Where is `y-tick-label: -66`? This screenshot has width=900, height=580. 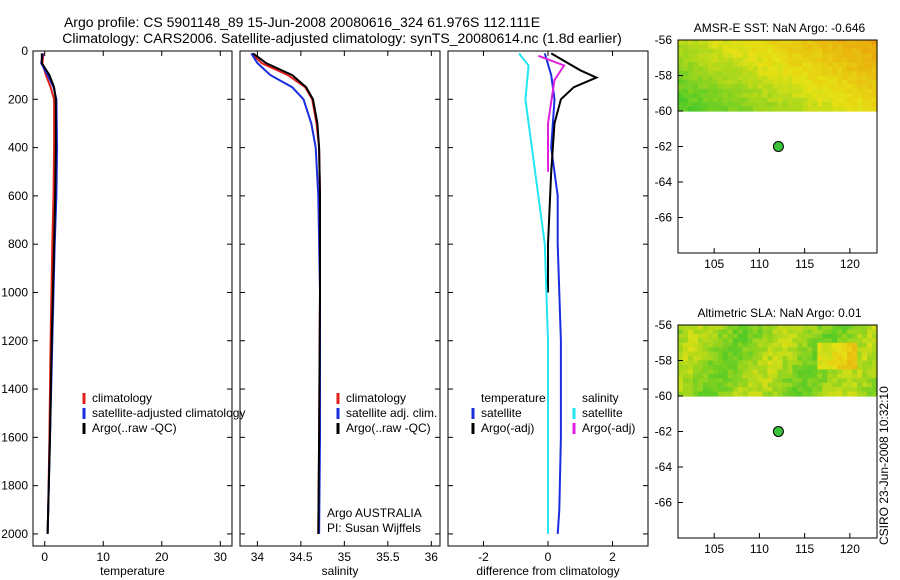 y-tick-label: -66 is located at coordinates (664, 503).